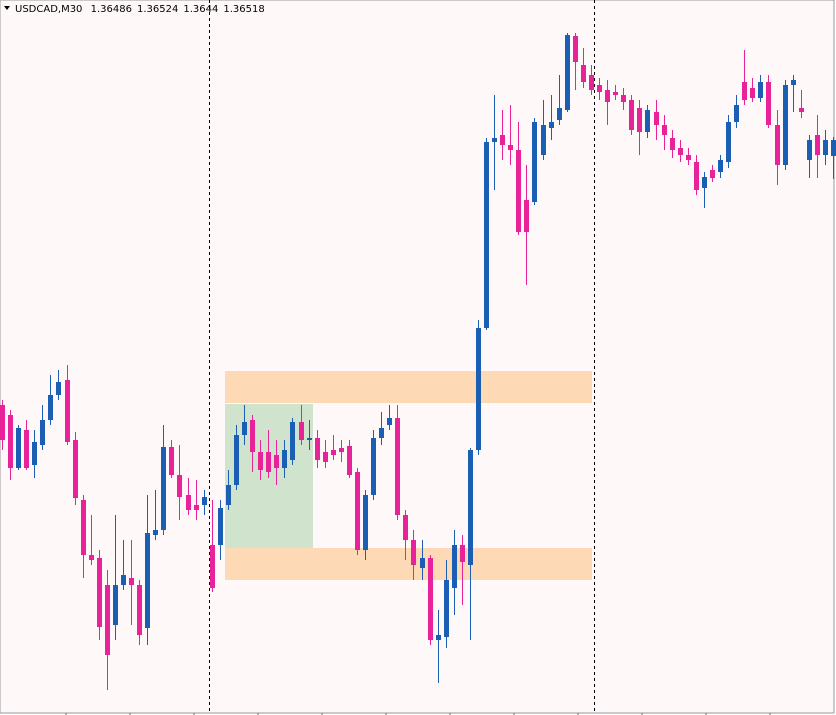 The width and height of the screenshot is (836, 715). I want to click on chart-header: USDCAD,M30 1.36486 1.36524 1.3644 1.36518, so click(140, 9).